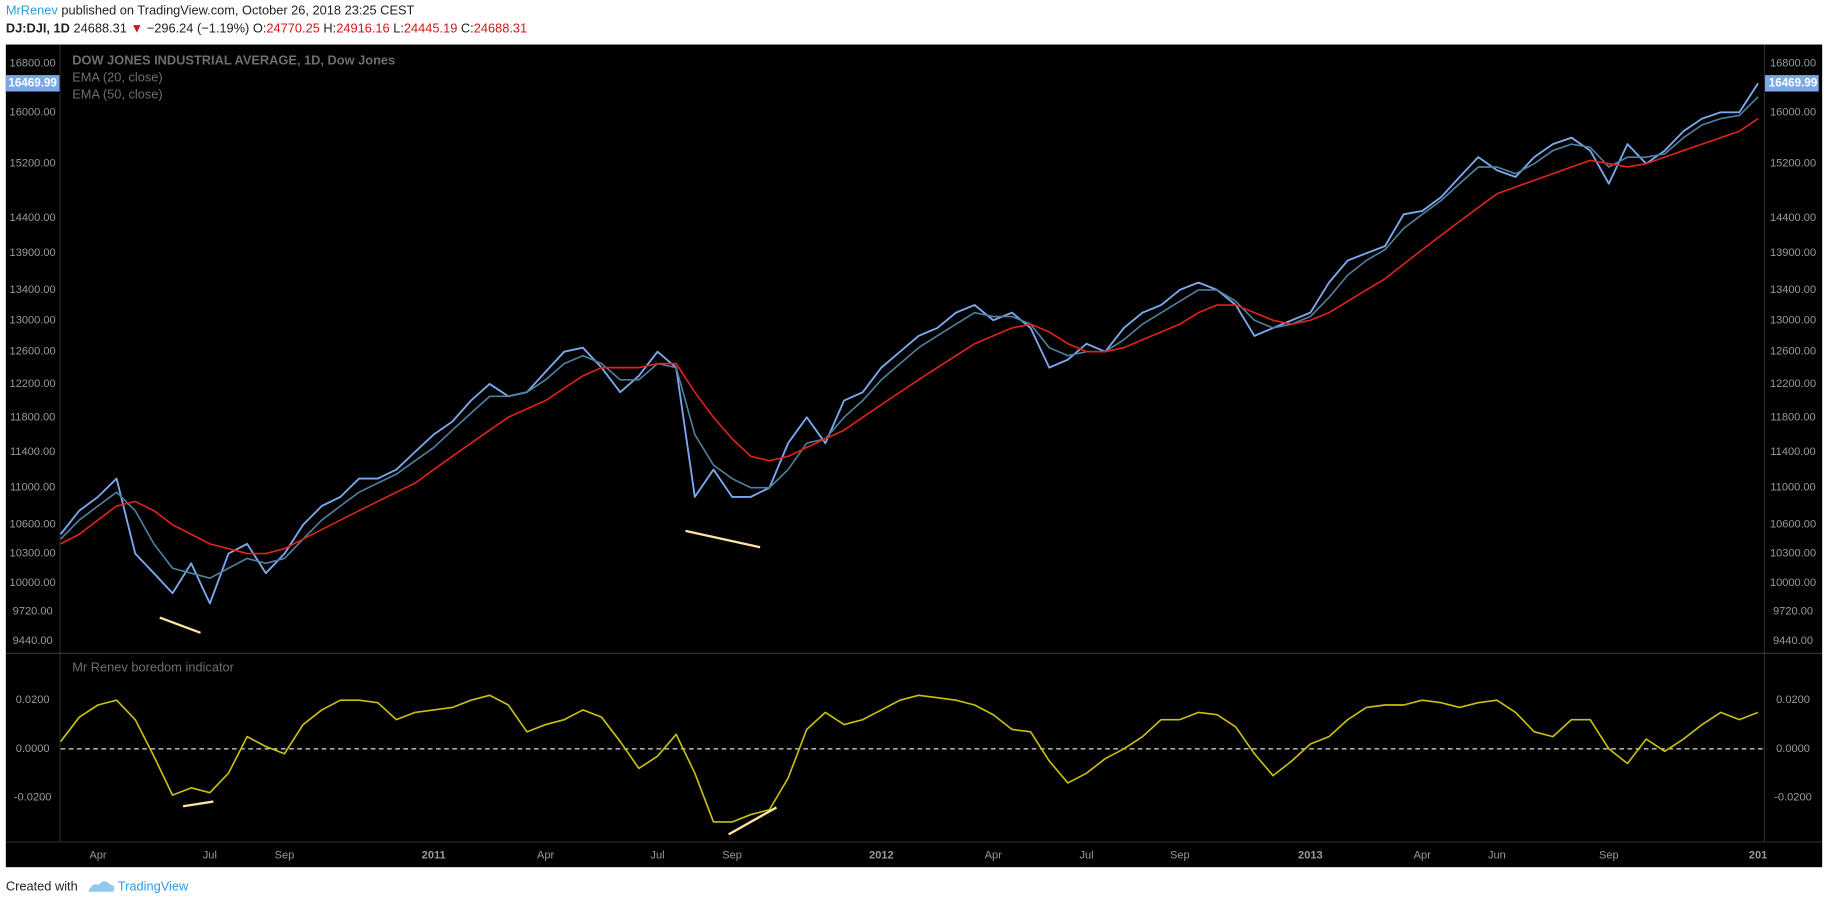 The width and height of the screenshot is (1828, 900). I want to click on x-tick-label: 201, so click(1758, 855).